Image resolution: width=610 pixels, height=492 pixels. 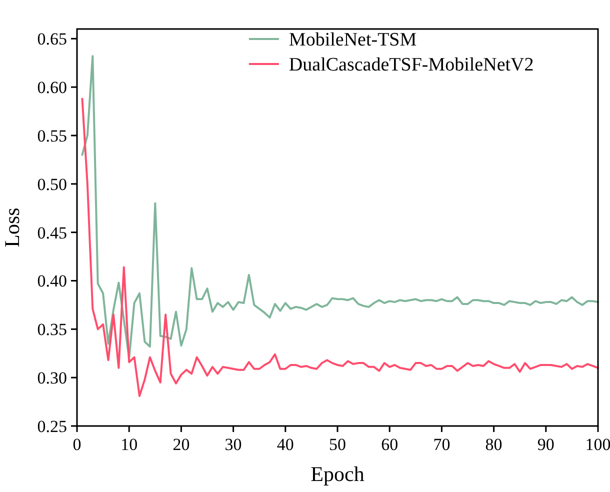 What do you see at coordinates (441, 444) in the screenshot?
I see `x-tick-label: 70` at bounding box center [441, 444].